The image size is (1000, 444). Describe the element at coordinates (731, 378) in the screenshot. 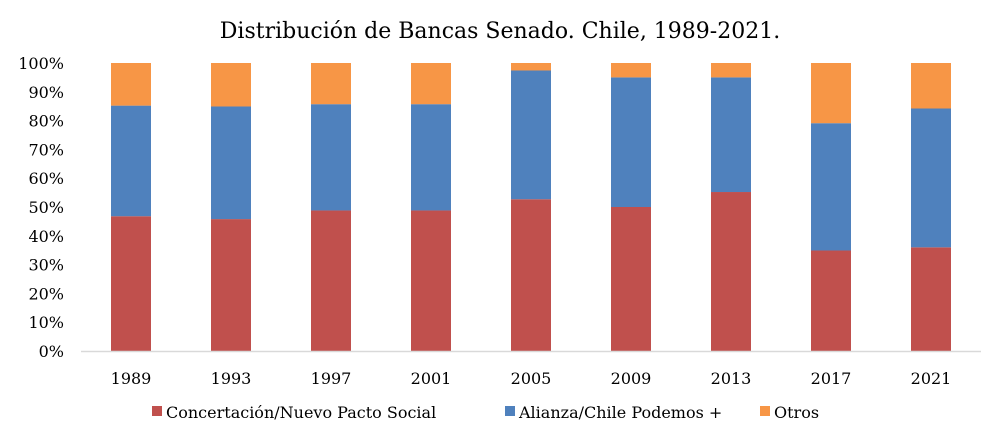

I see `x-tick-label: 2013` at that location.